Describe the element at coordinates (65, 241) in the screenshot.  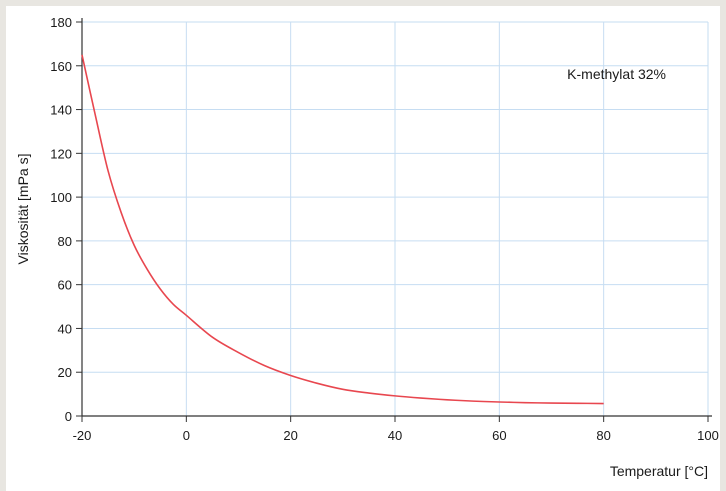
I see `y-tick-label: 80` at that location.